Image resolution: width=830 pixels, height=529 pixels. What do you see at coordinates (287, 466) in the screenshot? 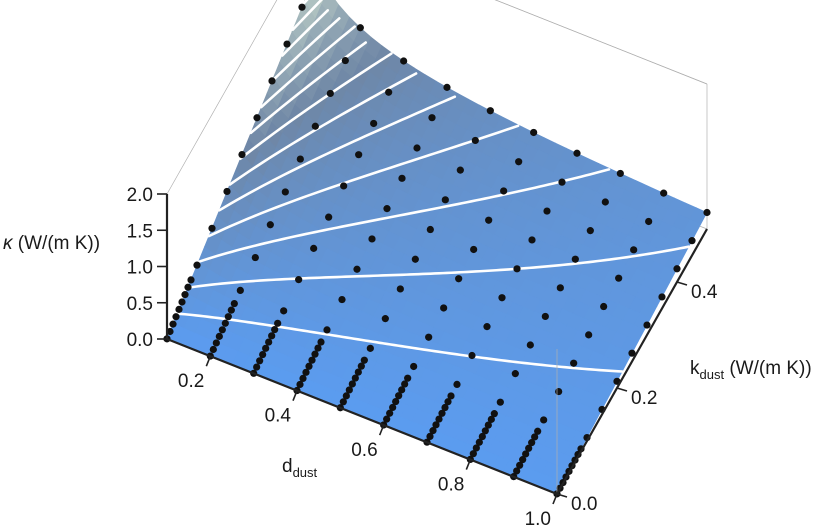
I see `x-axis-label-main: d` at bounding box center [287, 466].